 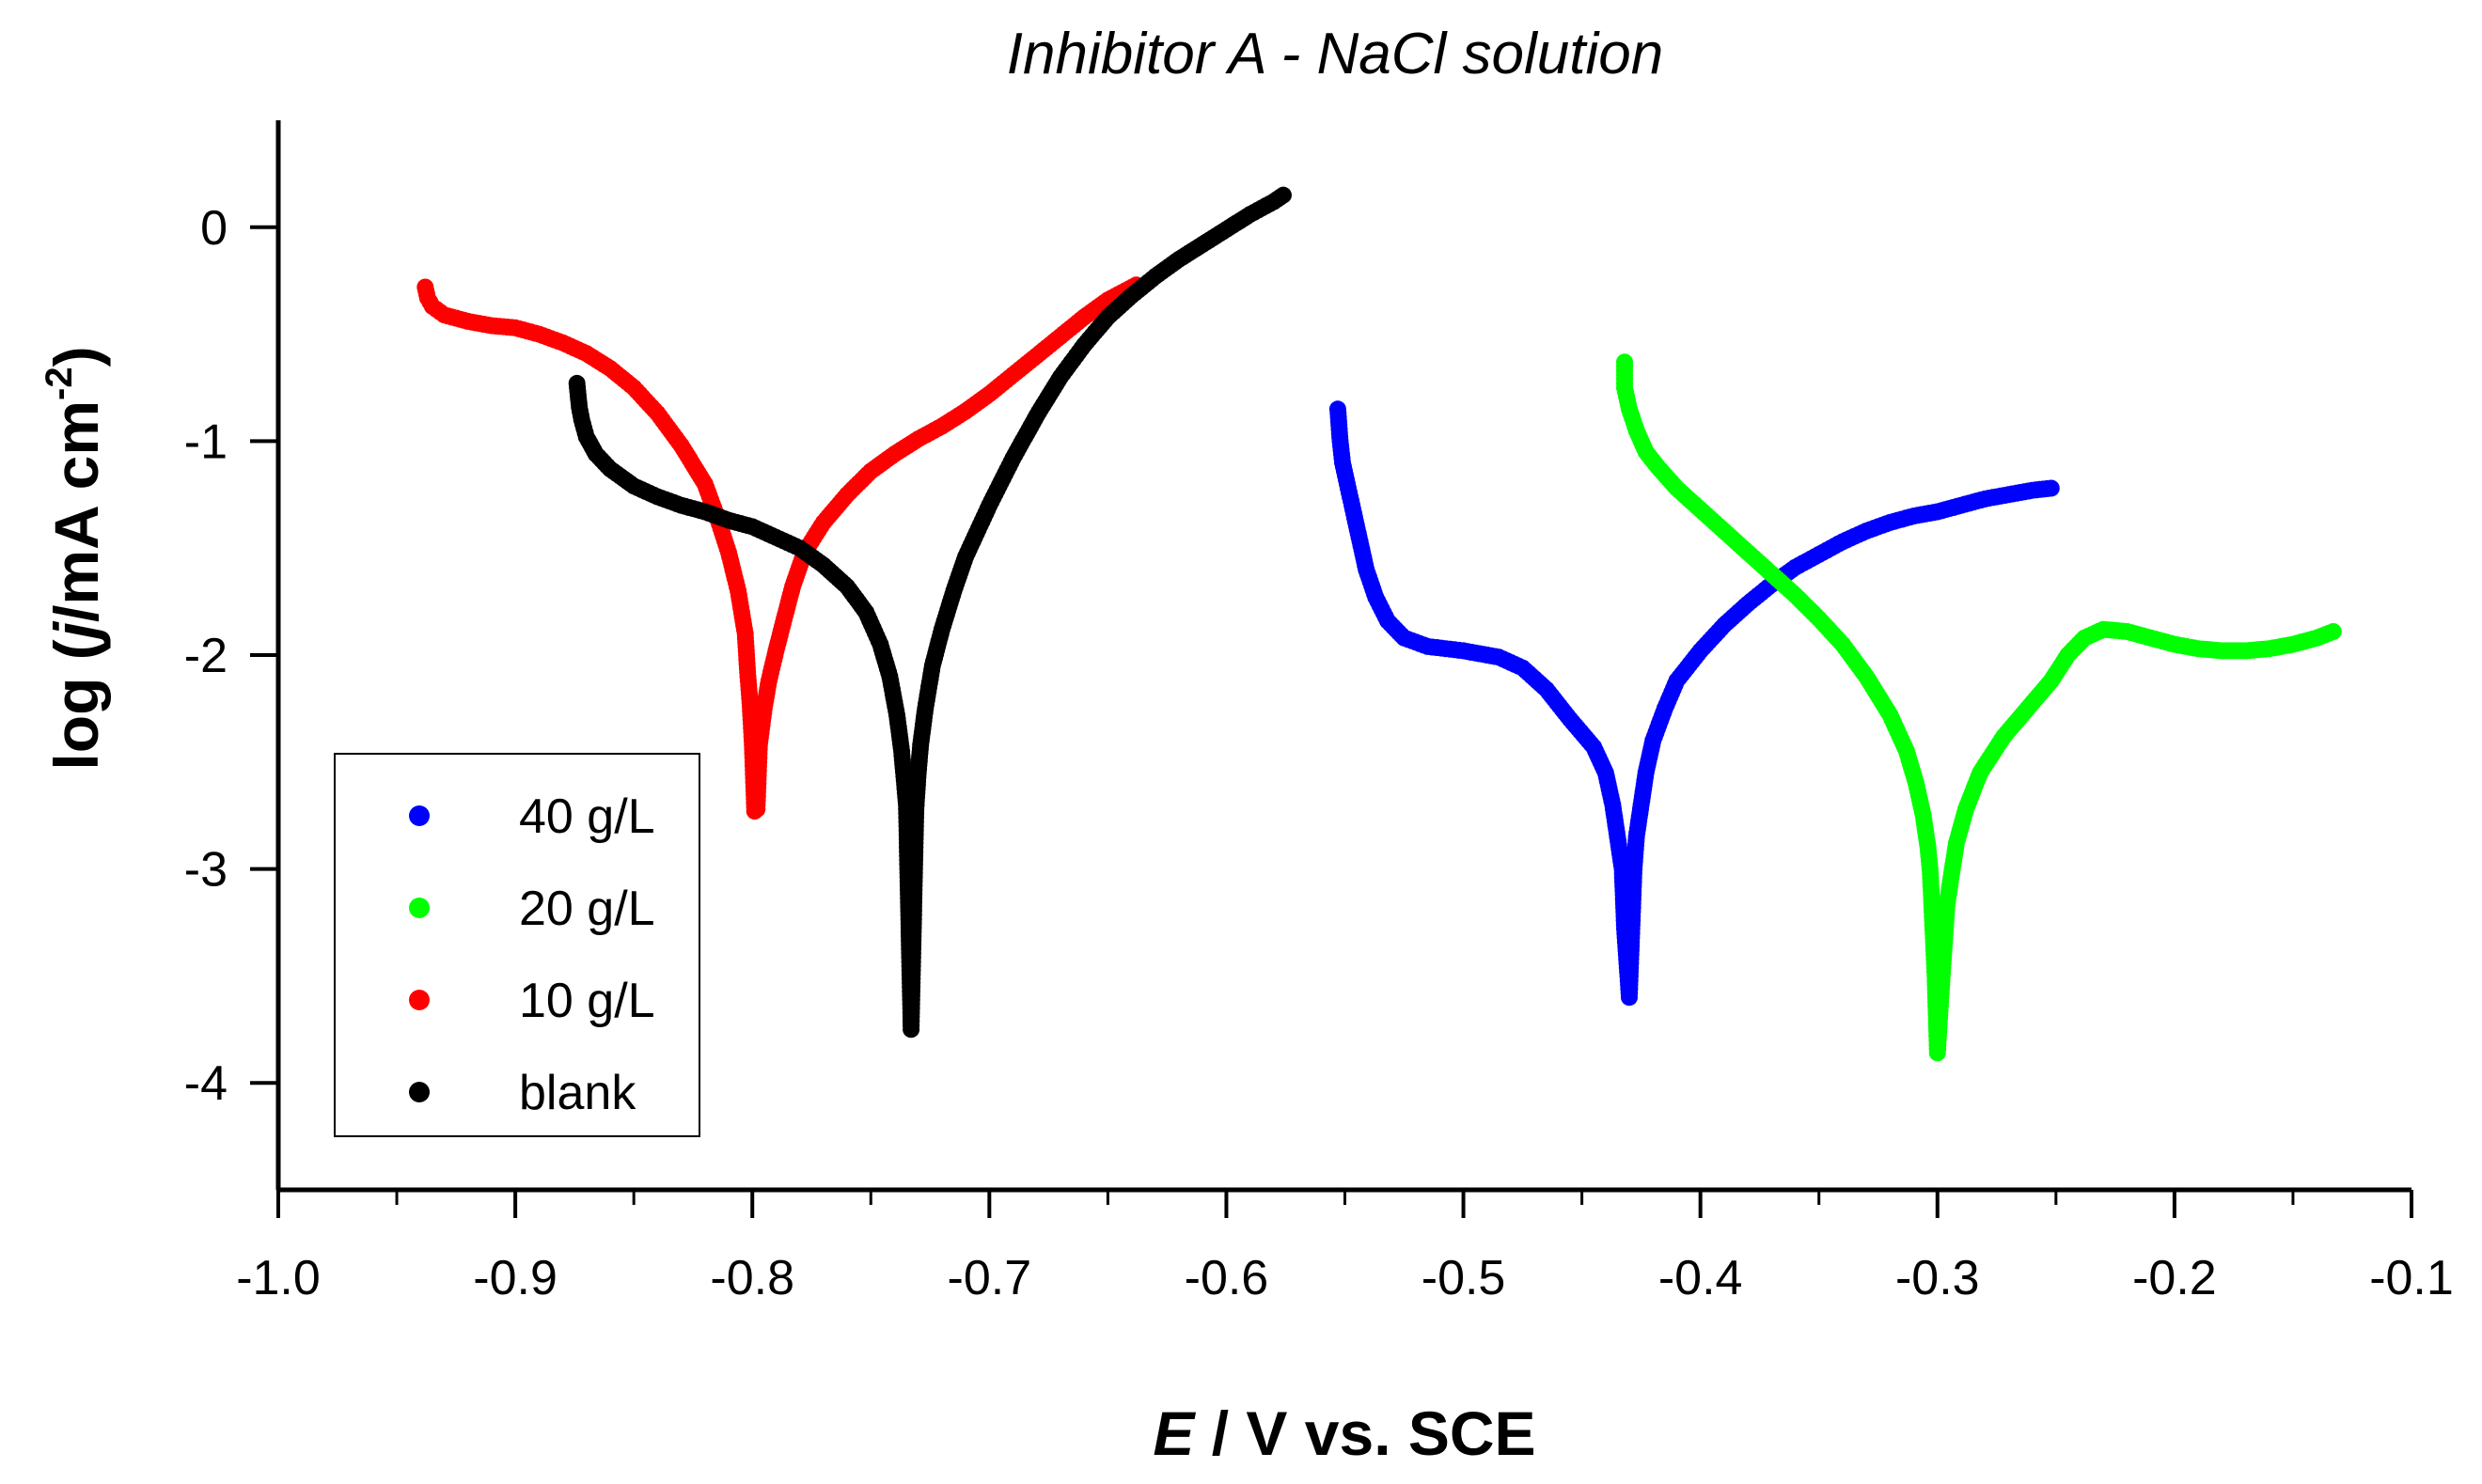 What do you see at coordinates (206, 870) in the screenshot?
I see `y-tick-label: -3` at bounding box center [206, 870].